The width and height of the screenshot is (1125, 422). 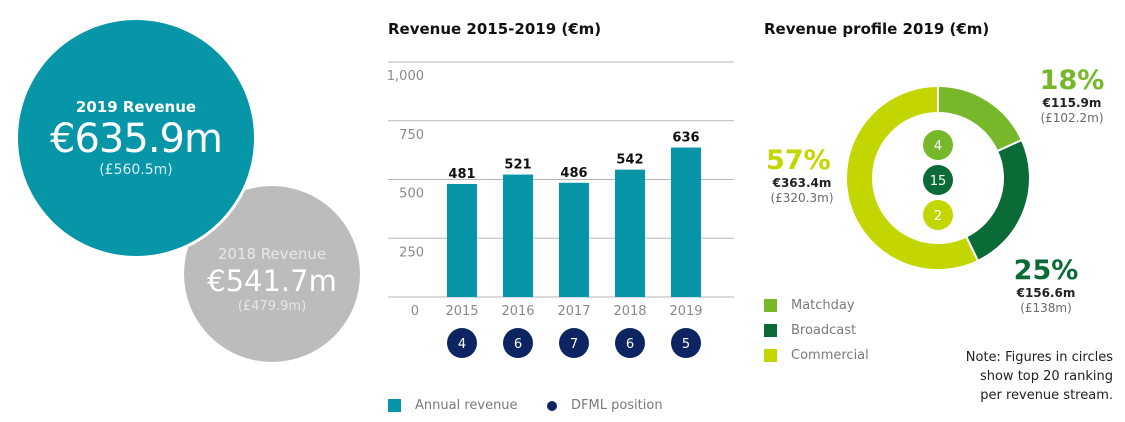 I want to click on revenue-2019-label: 2019 Revenue, so click(x=136, y=107).